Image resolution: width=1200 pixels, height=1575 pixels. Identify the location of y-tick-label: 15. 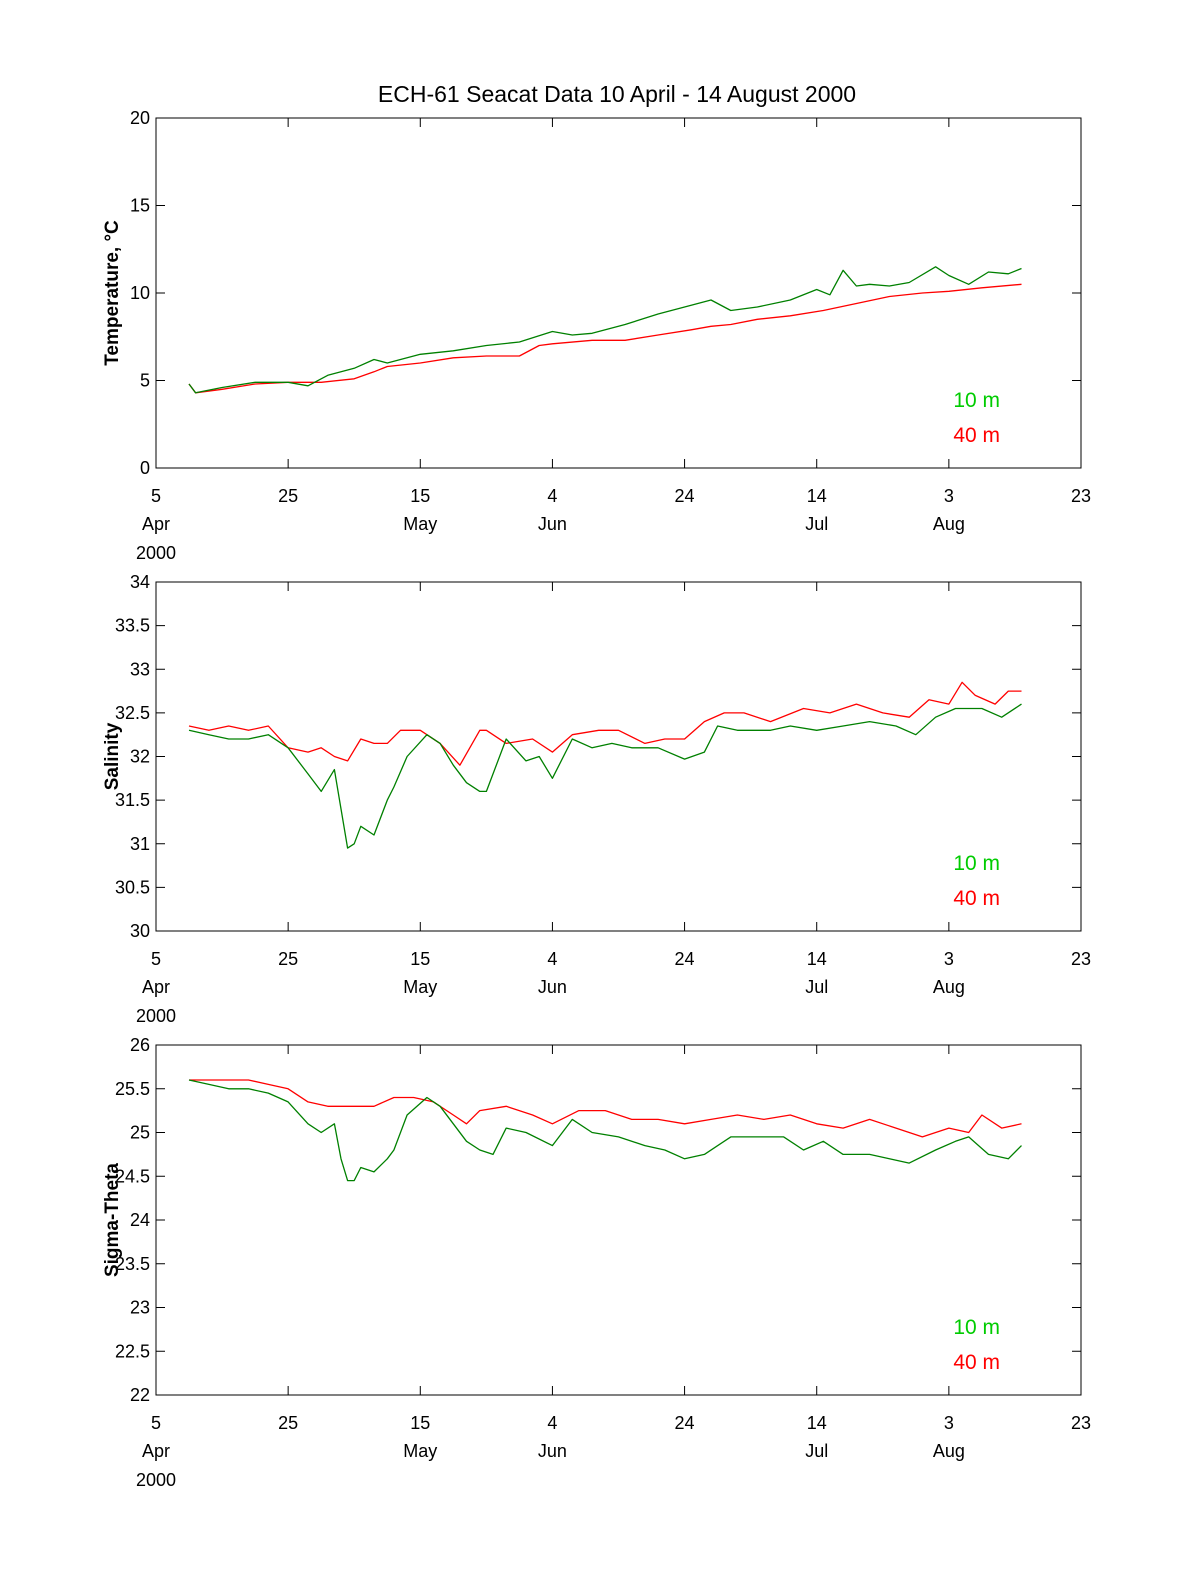
(140, 206).